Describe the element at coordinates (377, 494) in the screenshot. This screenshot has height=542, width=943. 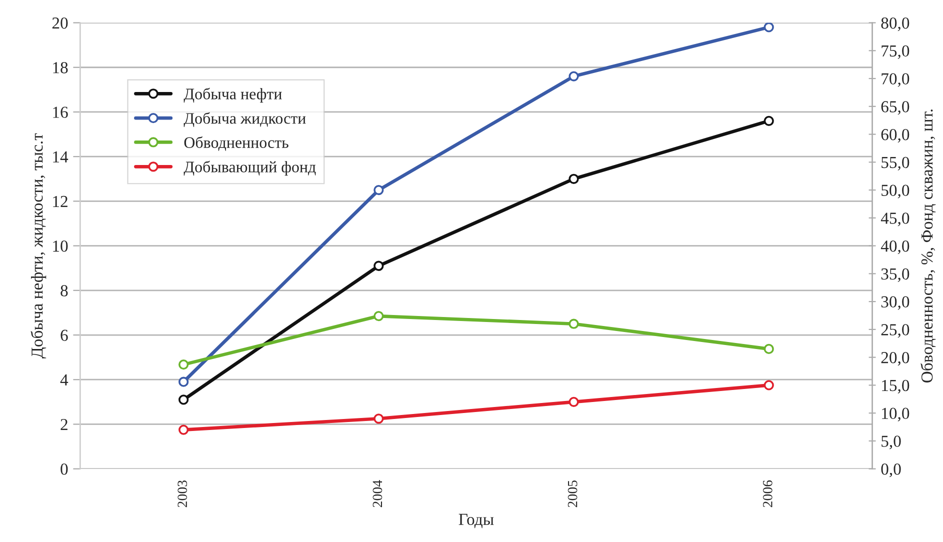
I see `x-tick-label: 2004` at that location.